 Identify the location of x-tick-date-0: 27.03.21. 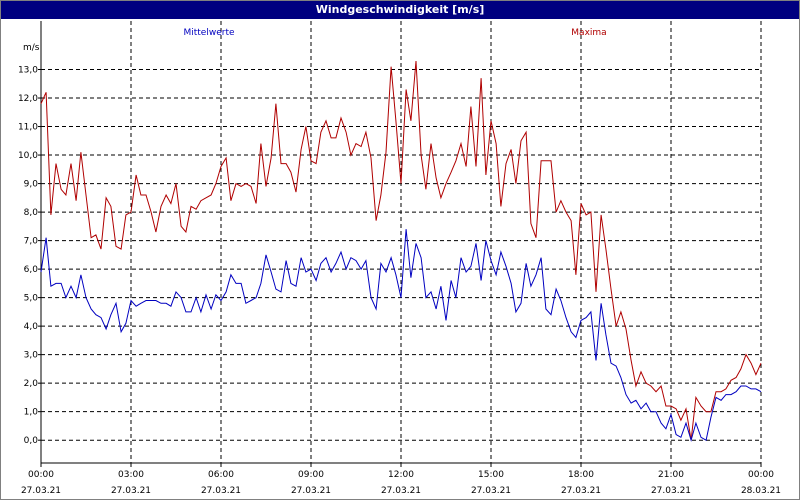
(41, 491).